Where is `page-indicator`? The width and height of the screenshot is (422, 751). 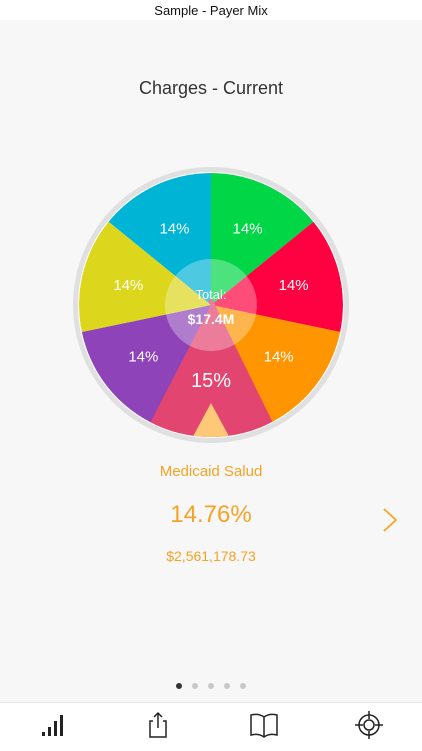 page-indicator is located at coordinates (211, 687).